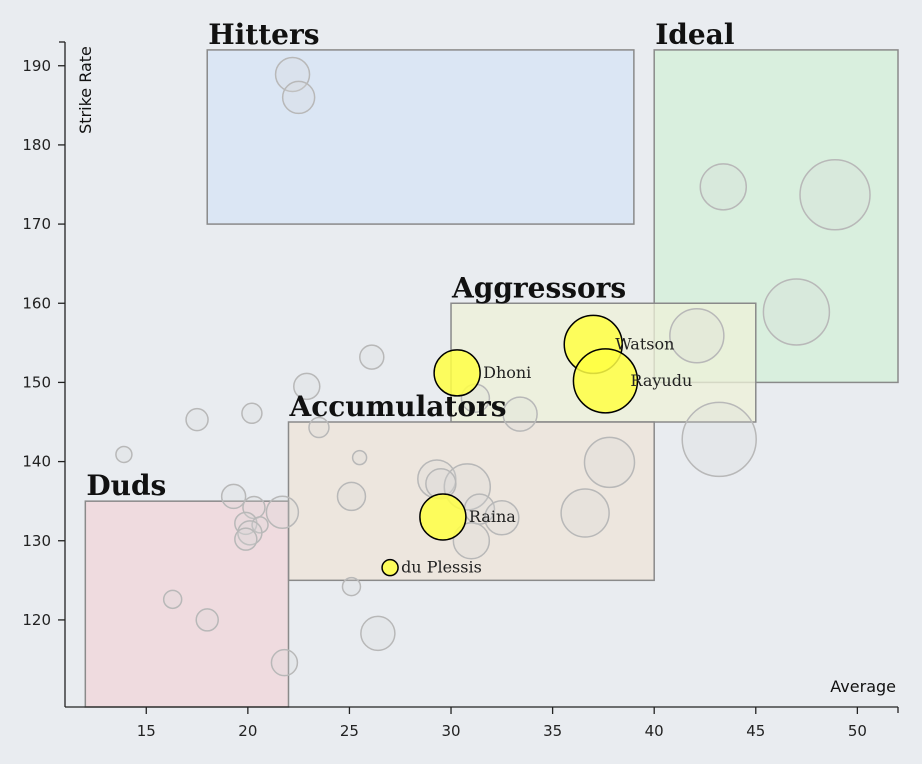 The image size is (922, 764). I want to click on player-point-raina, so click(443, 517).